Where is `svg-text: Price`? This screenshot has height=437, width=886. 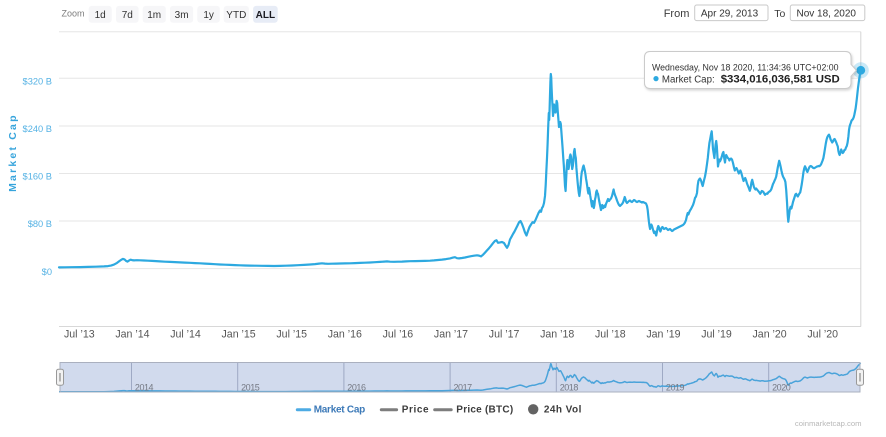
svg-text: Price is located at coordinates (415, 409).